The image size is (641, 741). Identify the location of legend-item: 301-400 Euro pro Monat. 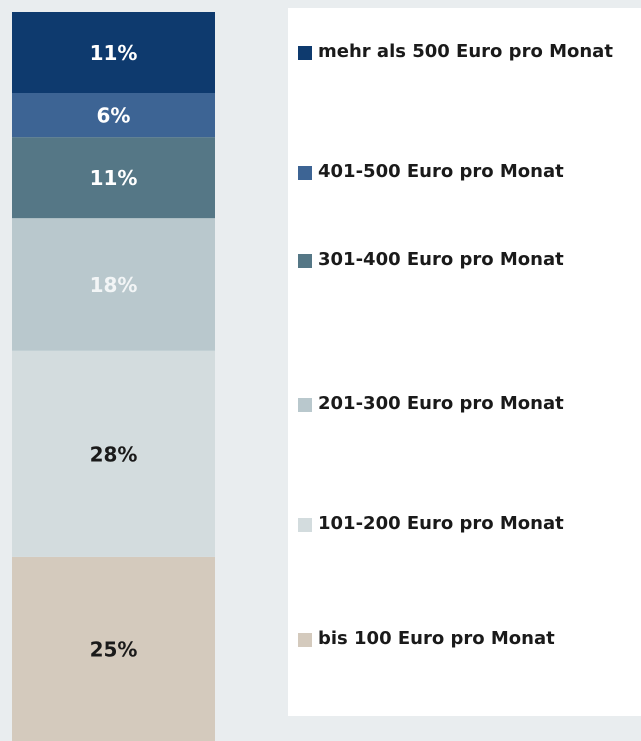
(458, 260).